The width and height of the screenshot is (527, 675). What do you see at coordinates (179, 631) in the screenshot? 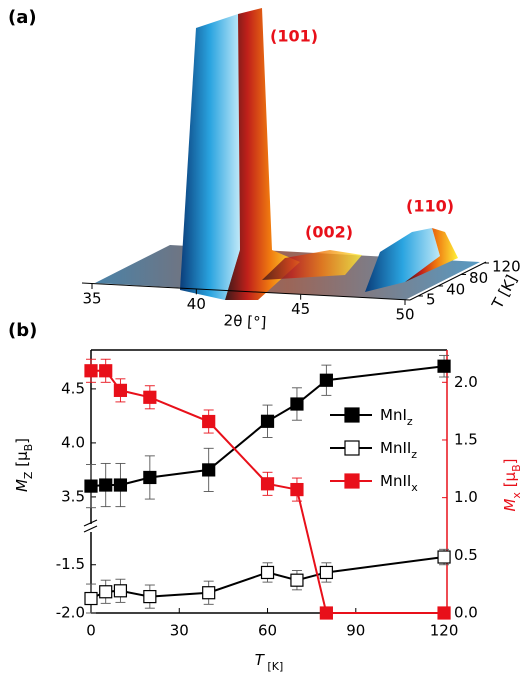
I see `x-tick-label: 30` at bounding box center [179, 631].